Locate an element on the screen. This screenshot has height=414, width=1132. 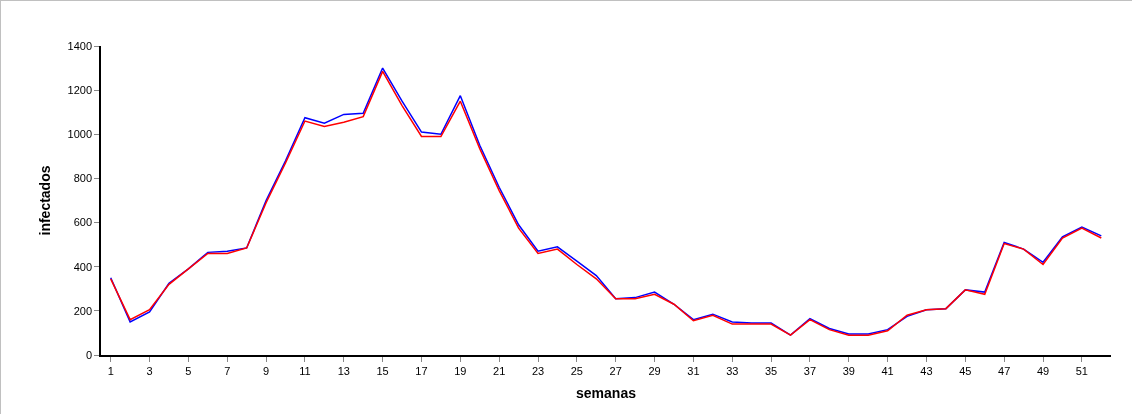
x-tick-label: 13 is located at coordinates (343, 370).